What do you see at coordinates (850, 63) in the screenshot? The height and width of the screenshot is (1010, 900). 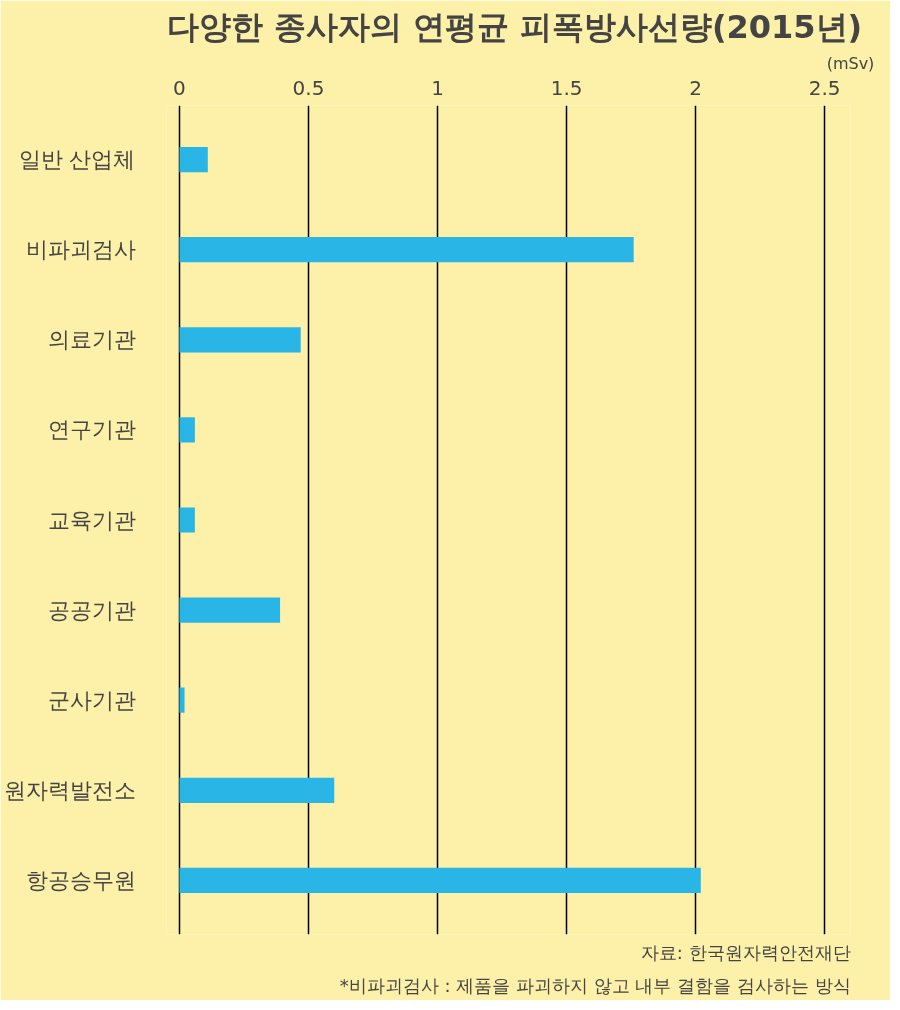 I see `x-axis-title: (mSv)` at bounding box center [850, 63].